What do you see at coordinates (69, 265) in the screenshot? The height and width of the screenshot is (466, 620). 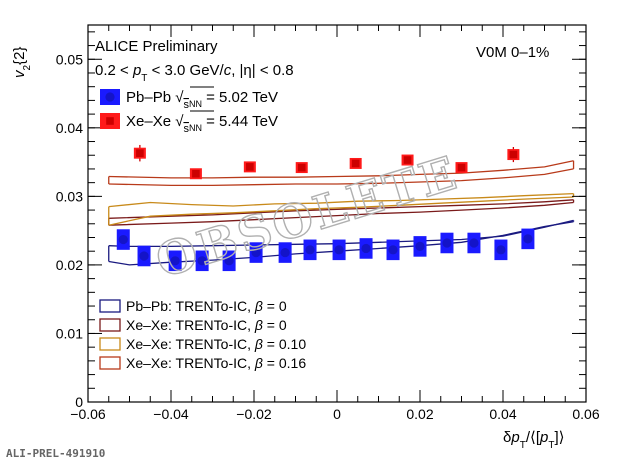 I see `y-tick-label: 0.02` at bounding box center [69, 265].